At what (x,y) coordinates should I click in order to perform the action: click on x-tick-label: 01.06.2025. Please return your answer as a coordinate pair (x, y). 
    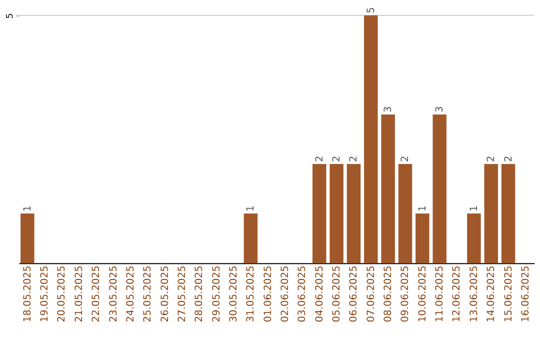
    Looking at the image, I should click on (268, 294).